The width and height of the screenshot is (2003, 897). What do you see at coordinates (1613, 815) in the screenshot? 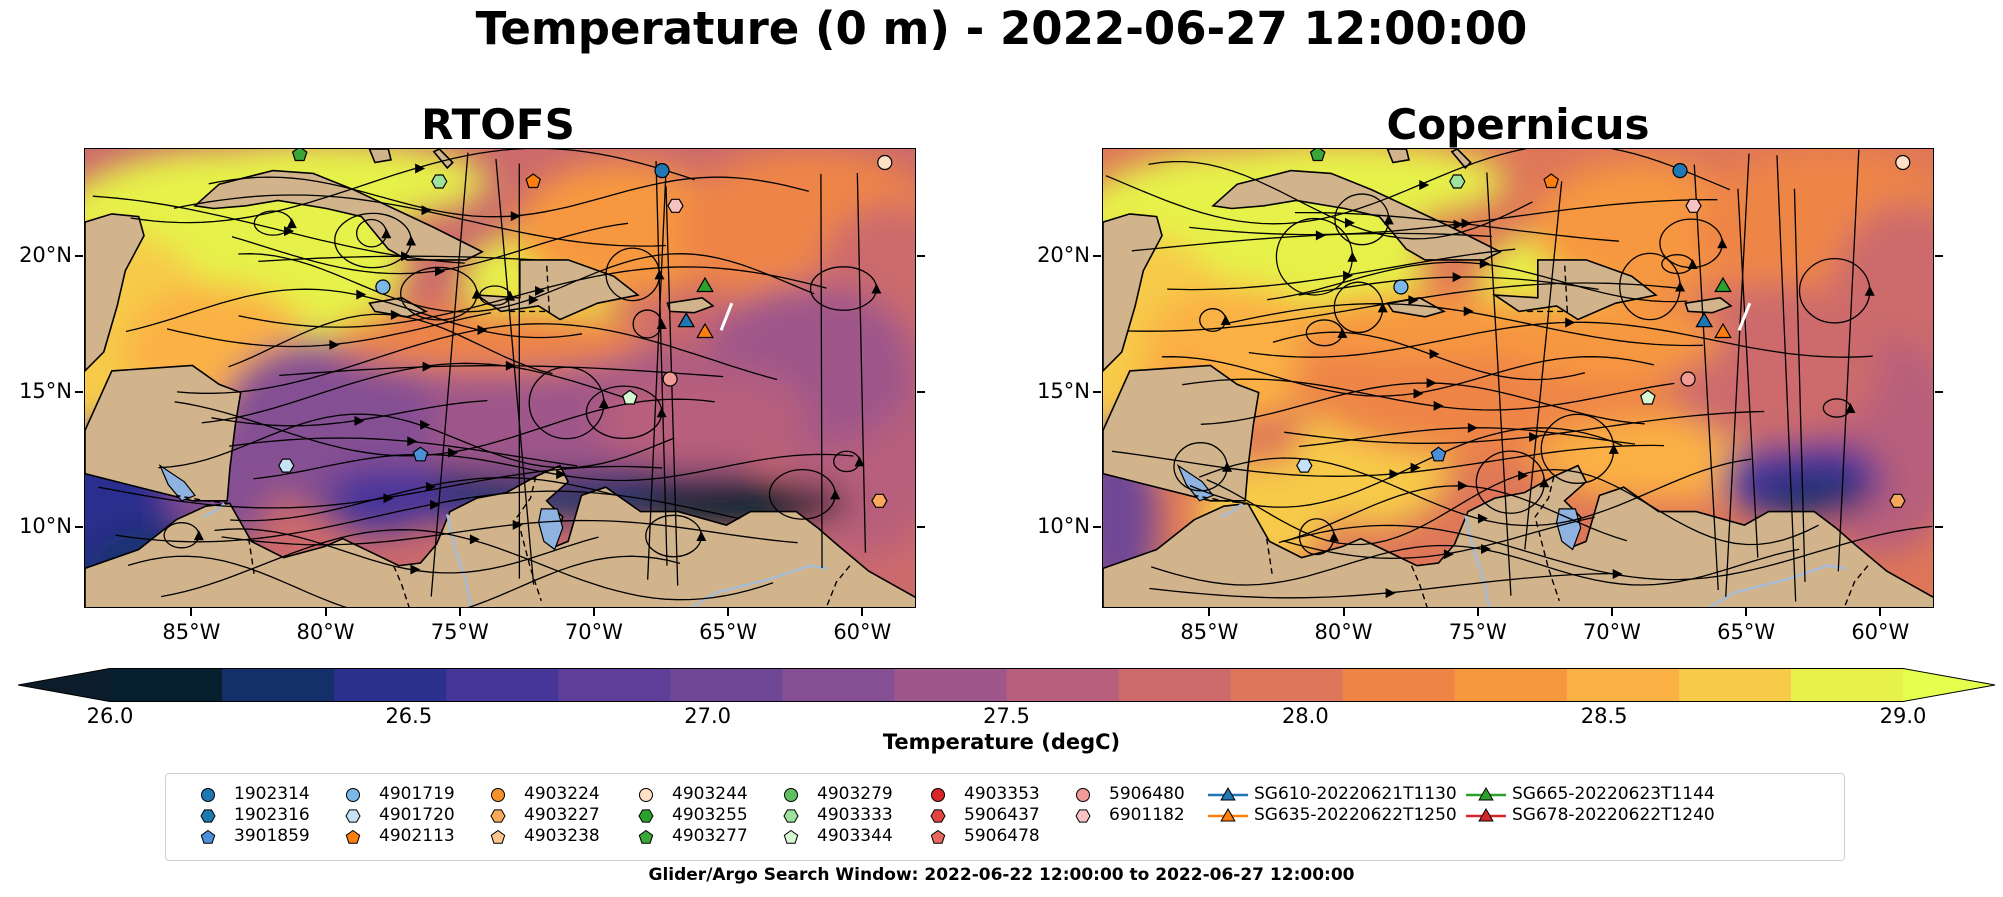
I see `legend-label: SG678-20220622T1240` at bounding box center [1613, 815].